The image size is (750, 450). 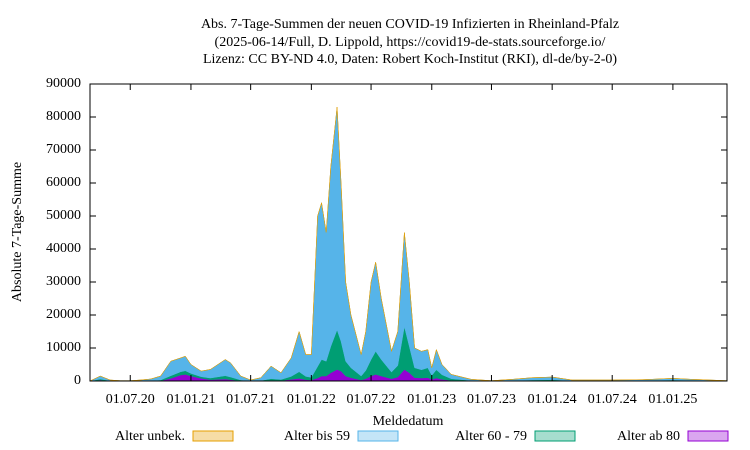 I want to click on x-tick-label: 01.07.21, so click(x=250, y=399).